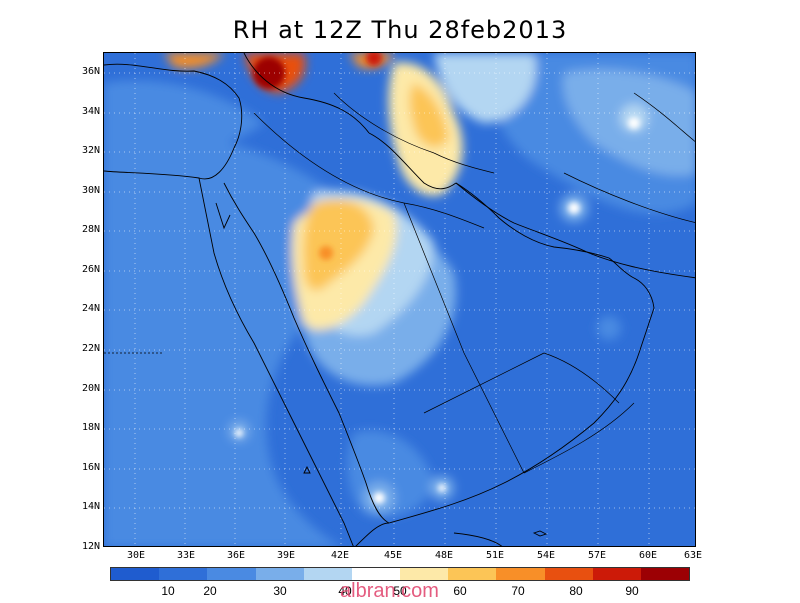 The image size is (800, 603). I want to click on lon-label: 60E, so click(648, 555).